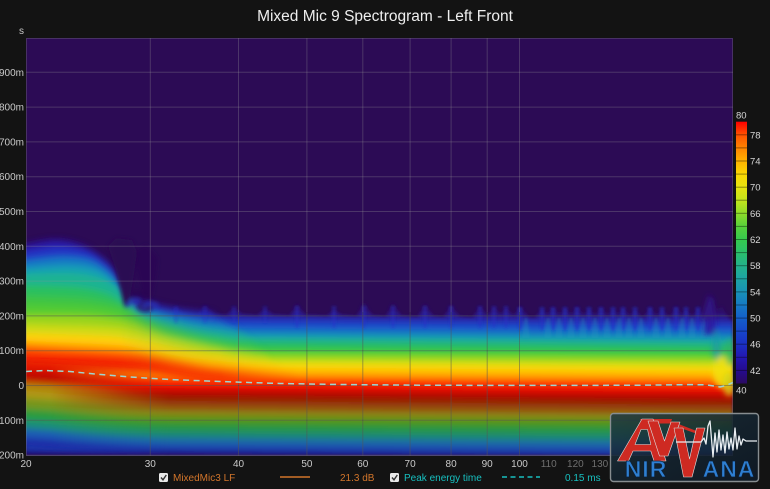  What do you see at coordinates (443, 478) in the screenshot?
I see `svg-text: Peak energy time` at bounding box center [443, 478].